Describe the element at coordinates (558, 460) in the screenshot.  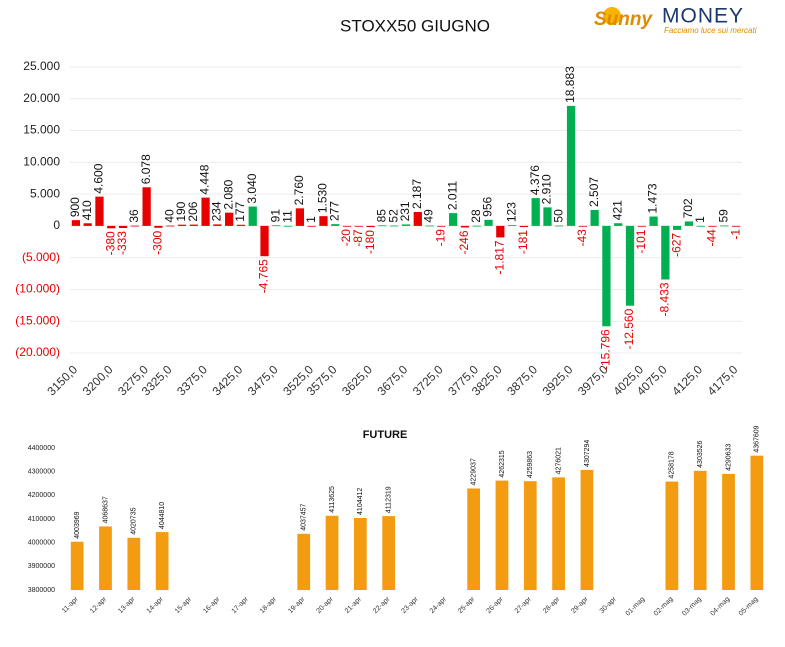
I see `data-label: 4276021` at that location.